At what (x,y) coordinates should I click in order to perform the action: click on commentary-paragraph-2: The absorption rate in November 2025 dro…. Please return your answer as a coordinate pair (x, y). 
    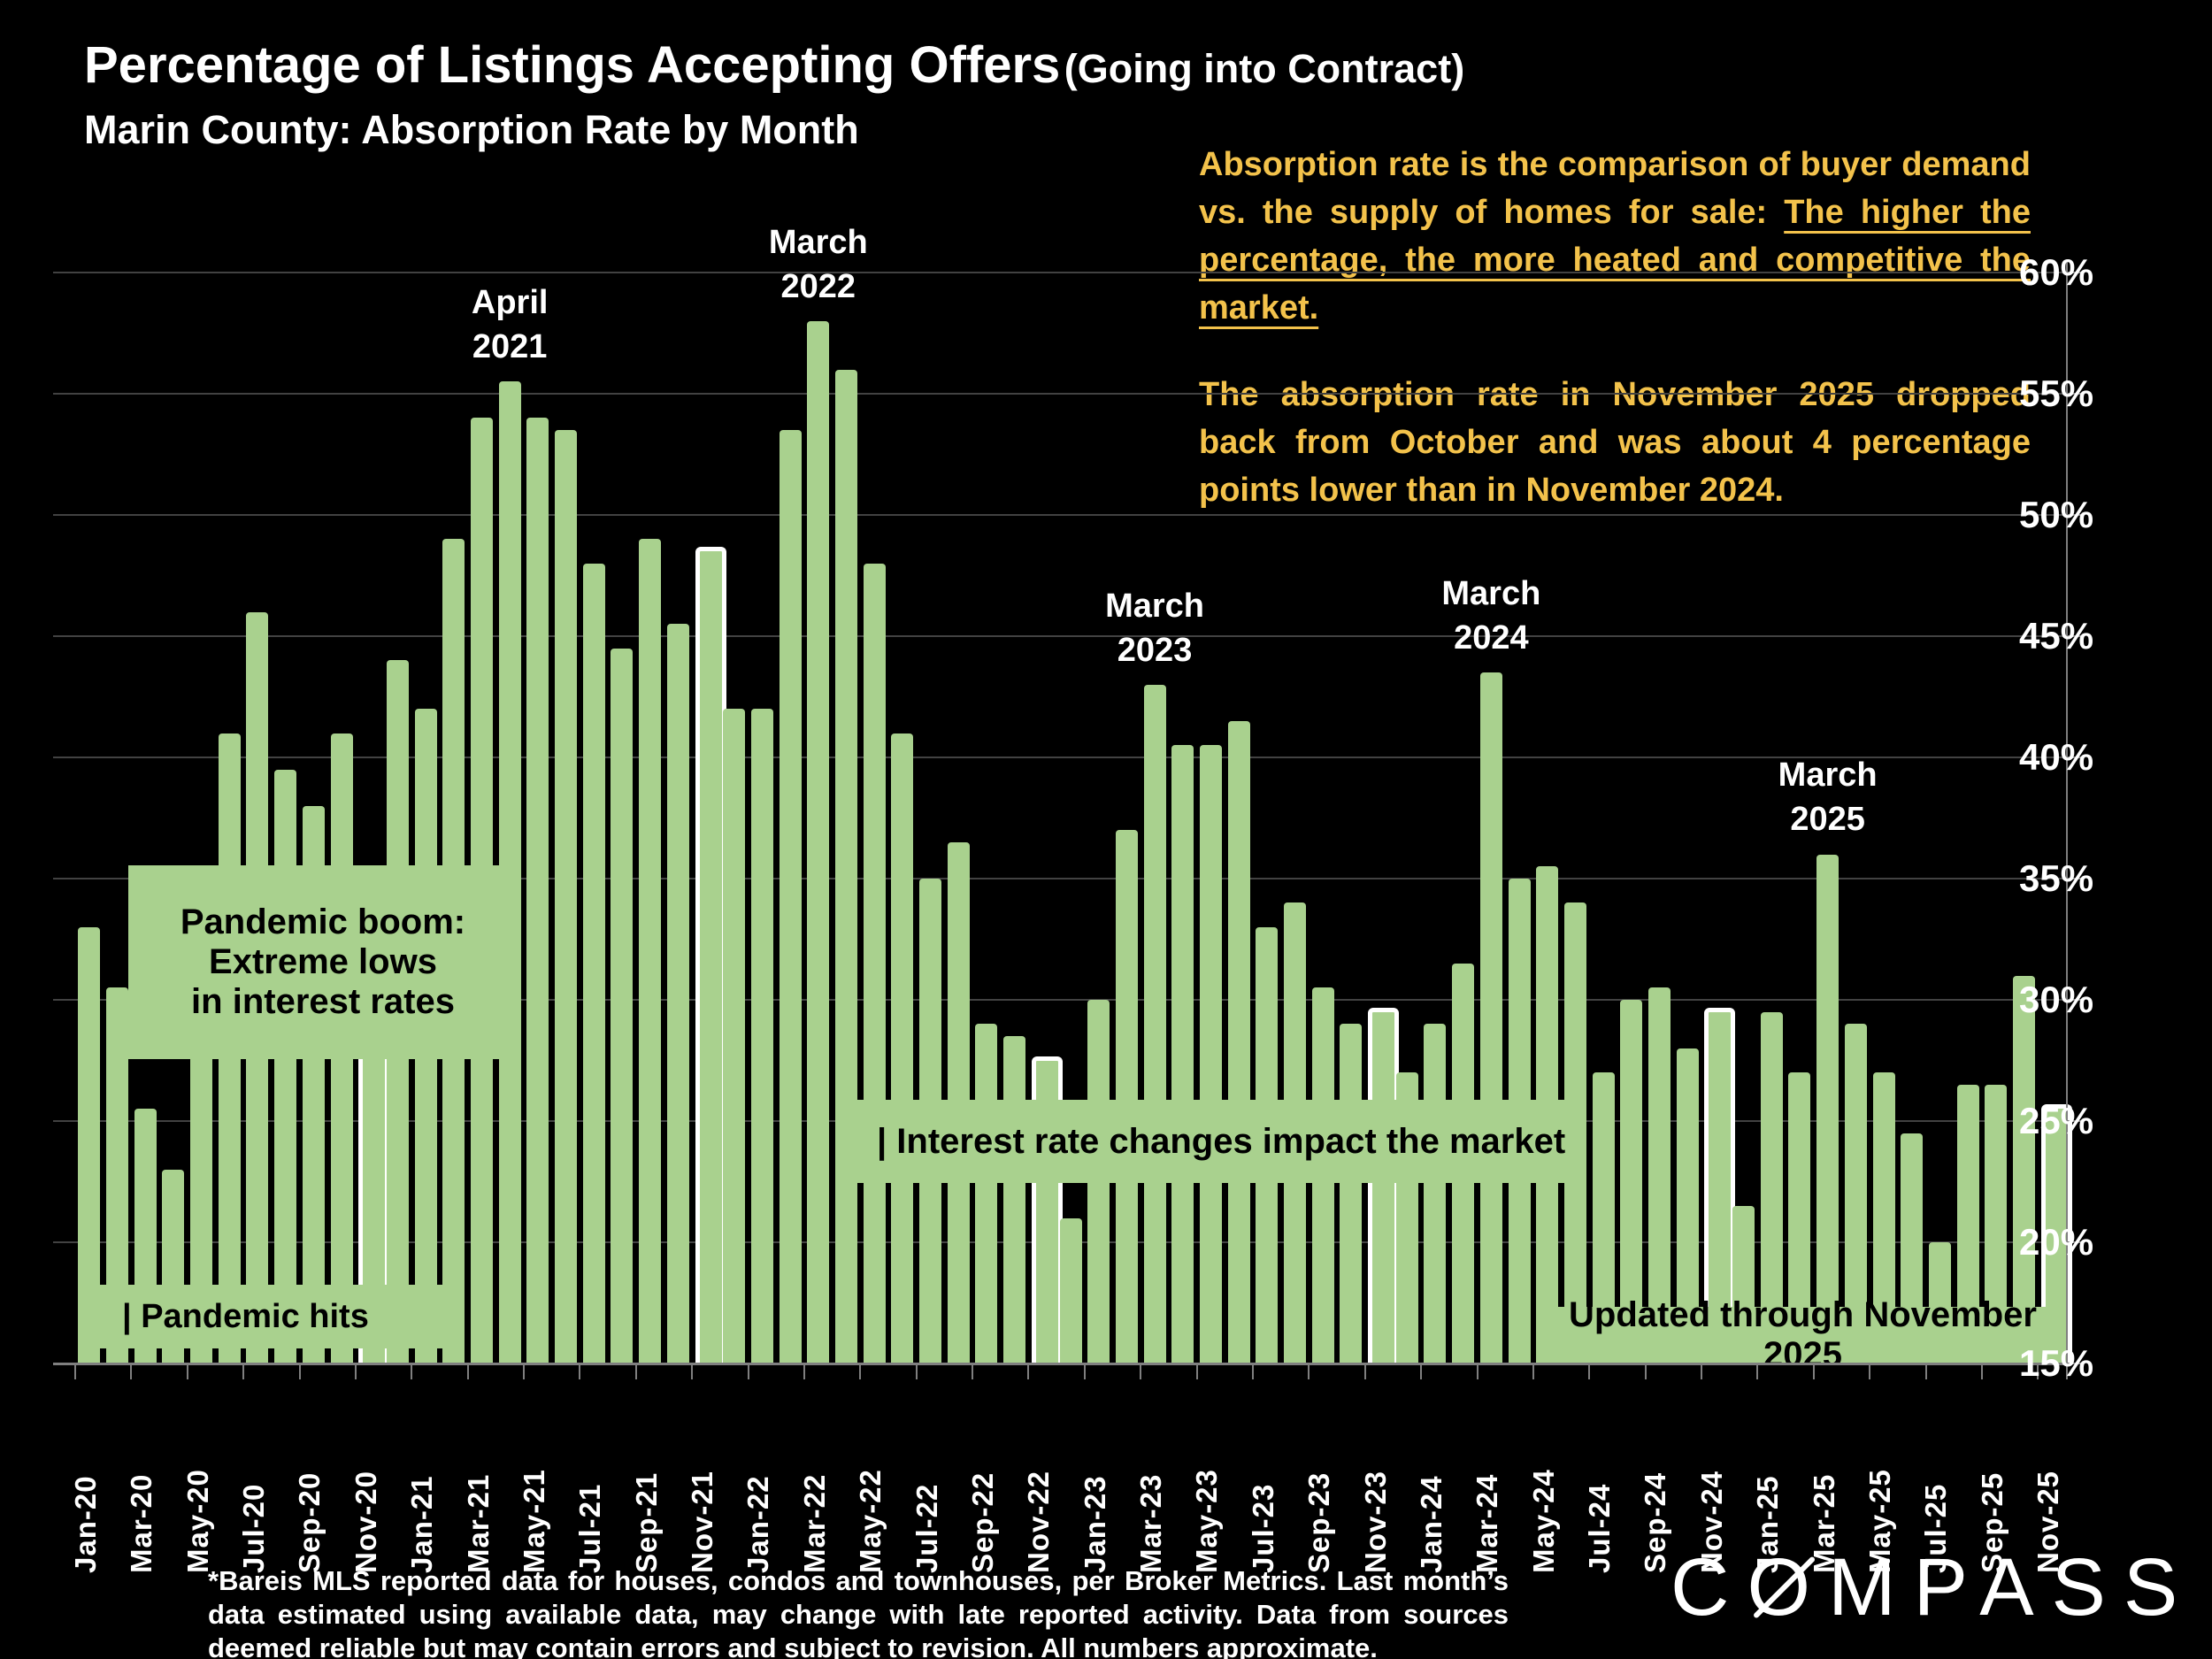
    Looking at the image, I should click on (1615, 442).